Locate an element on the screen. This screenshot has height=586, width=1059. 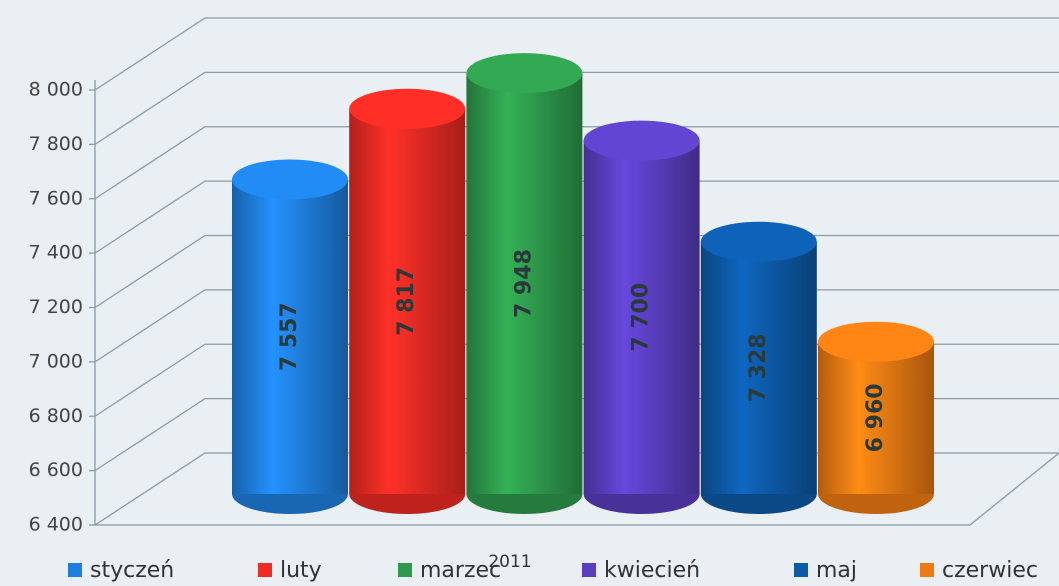
y-tick-label: 6 400 is located at coordinates (56, 525).